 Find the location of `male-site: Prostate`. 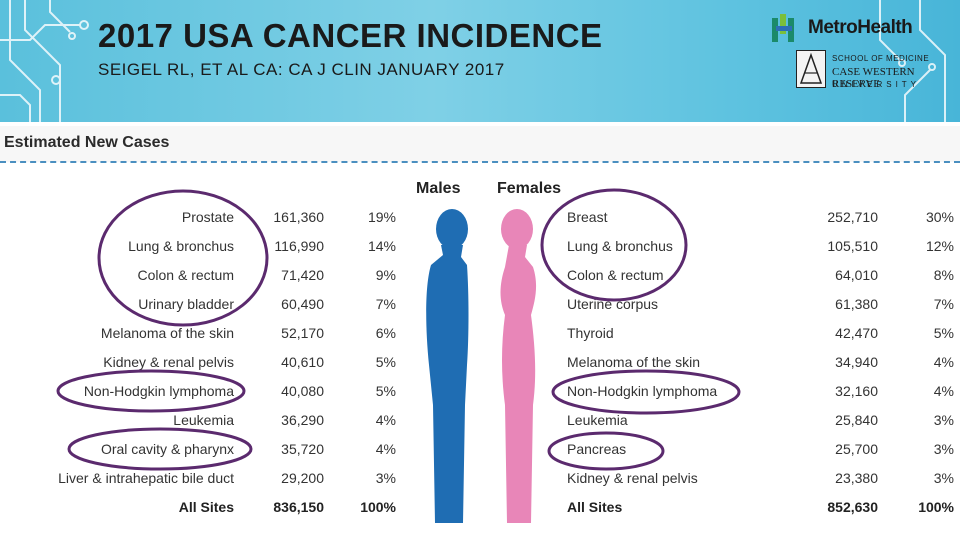

male-site: Prostate is located at coordinates (207, 217).